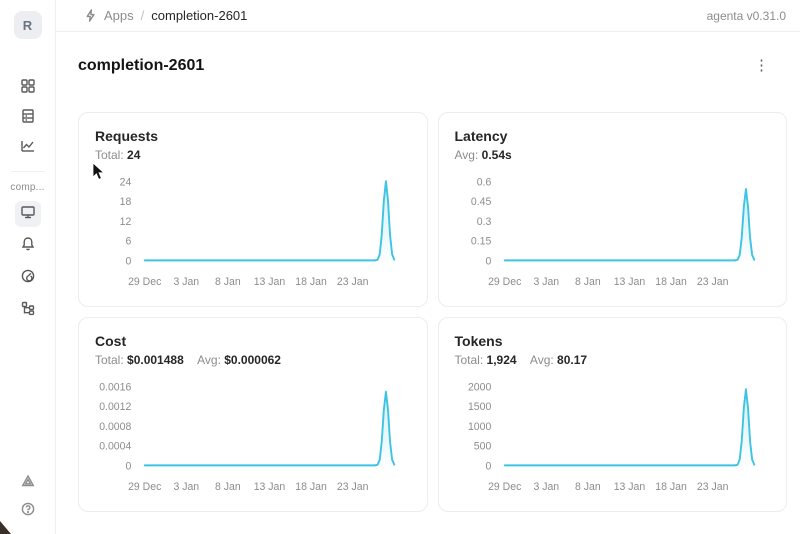  I want to click on sidebar-item-changelog, so click(28, 483).